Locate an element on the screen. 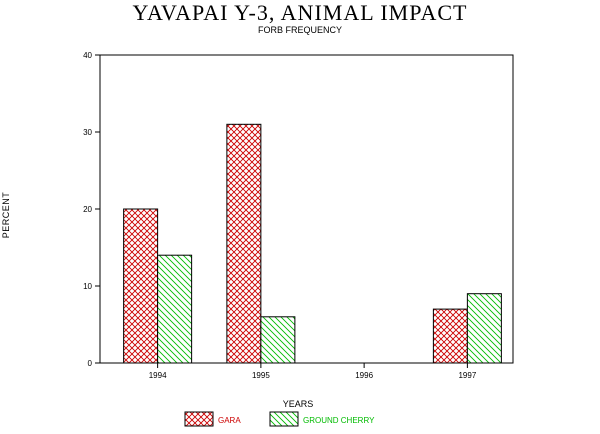  bar-ground-cherry-1997 is located at coordinates (484, 328).